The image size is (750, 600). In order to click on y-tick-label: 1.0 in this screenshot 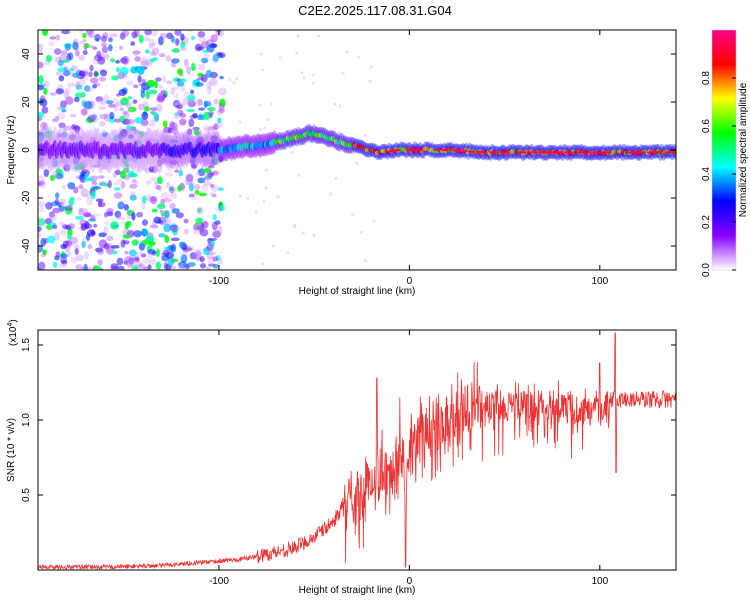, I will do `click(26, 420)`.